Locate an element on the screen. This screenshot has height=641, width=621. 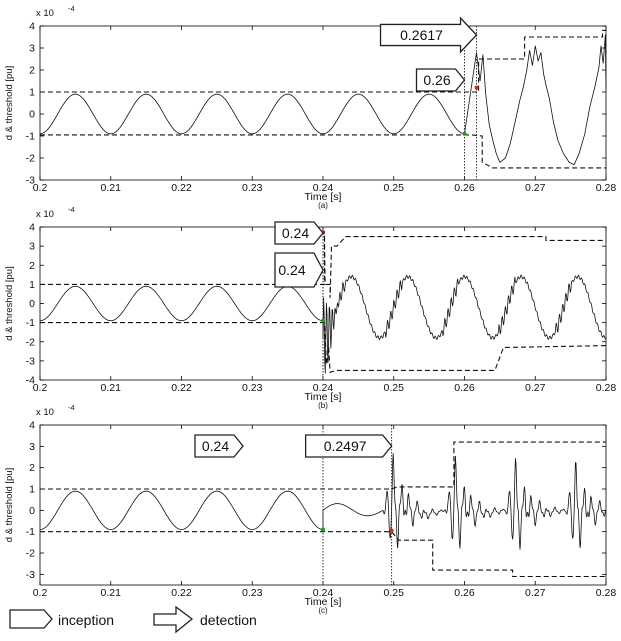
legend-detection-label: detection is located at coordinates (228, 620).